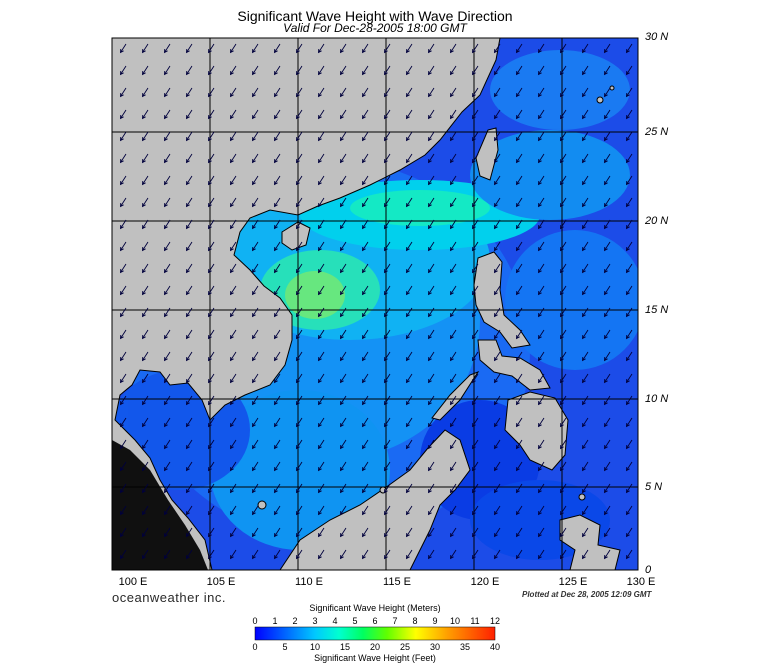 This screenshot has width=775, height=665. I want to click on land-palawan, so click(455, 396).